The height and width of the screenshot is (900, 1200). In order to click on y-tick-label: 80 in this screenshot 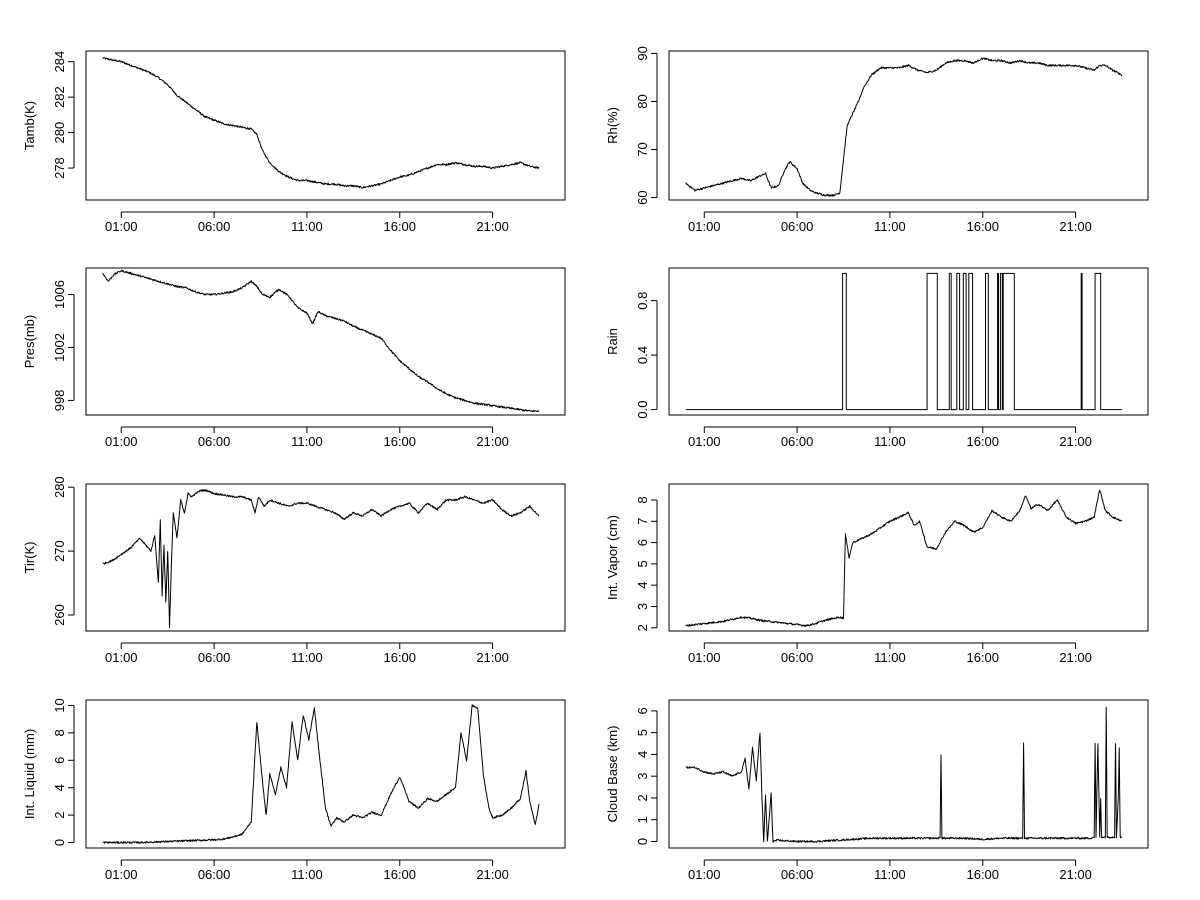, I will do `click(642, 101)`.